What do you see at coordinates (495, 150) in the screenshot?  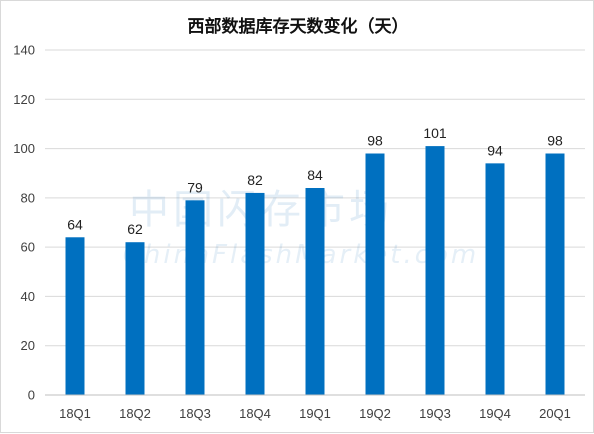 I see `data-label: 94` at bounding box center [495, 150].